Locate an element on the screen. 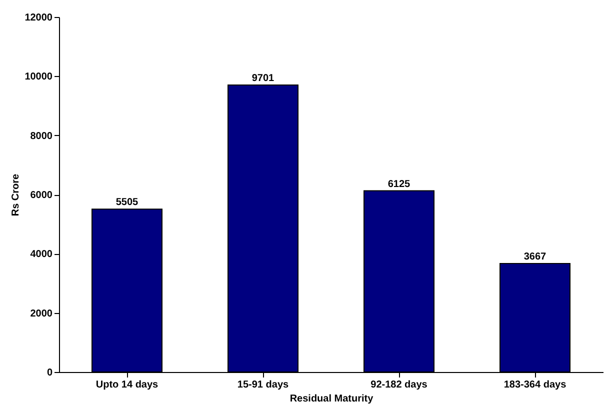 The height and width of the screenshot is (411, 615). data-label: 3667 is located at coordinates (535, 257).